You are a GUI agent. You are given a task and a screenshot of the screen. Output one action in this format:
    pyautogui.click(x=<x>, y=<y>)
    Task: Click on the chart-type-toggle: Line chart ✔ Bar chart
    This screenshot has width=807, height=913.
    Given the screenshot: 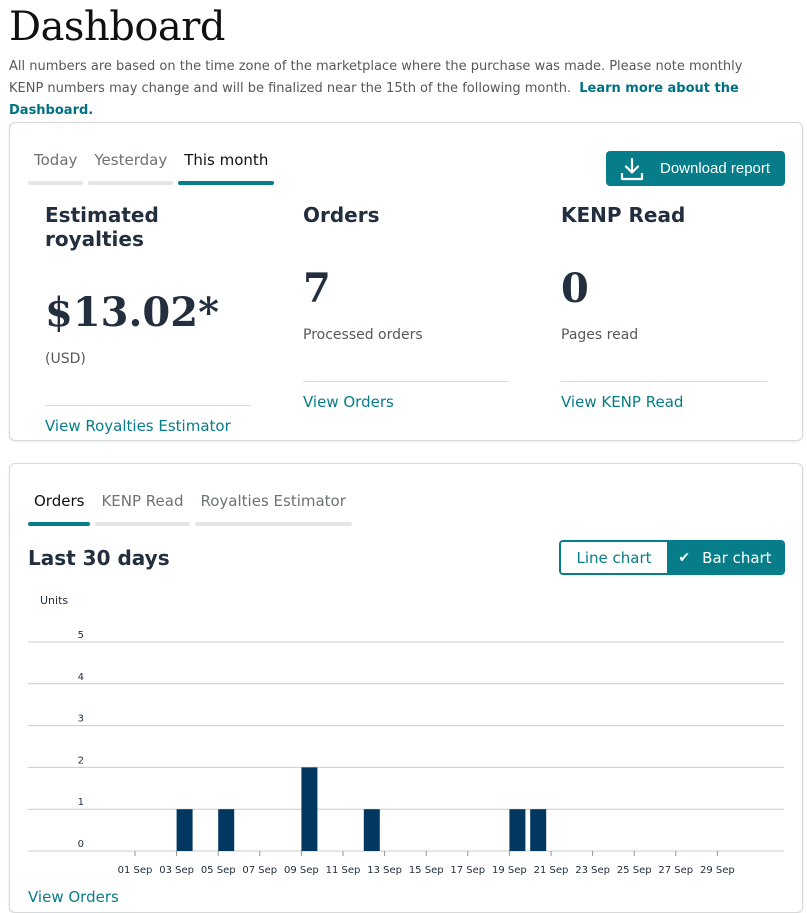 What is the action you would take?
    pyautogui.click(x=672, y=557)
    